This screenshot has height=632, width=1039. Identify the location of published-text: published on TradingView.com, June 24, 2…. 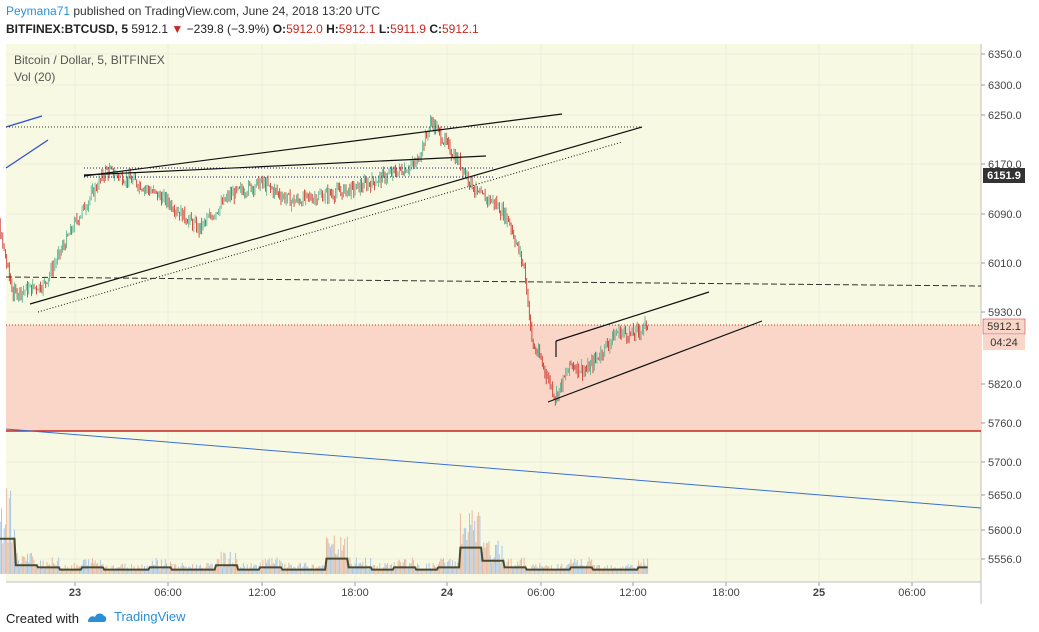
(225, 11).